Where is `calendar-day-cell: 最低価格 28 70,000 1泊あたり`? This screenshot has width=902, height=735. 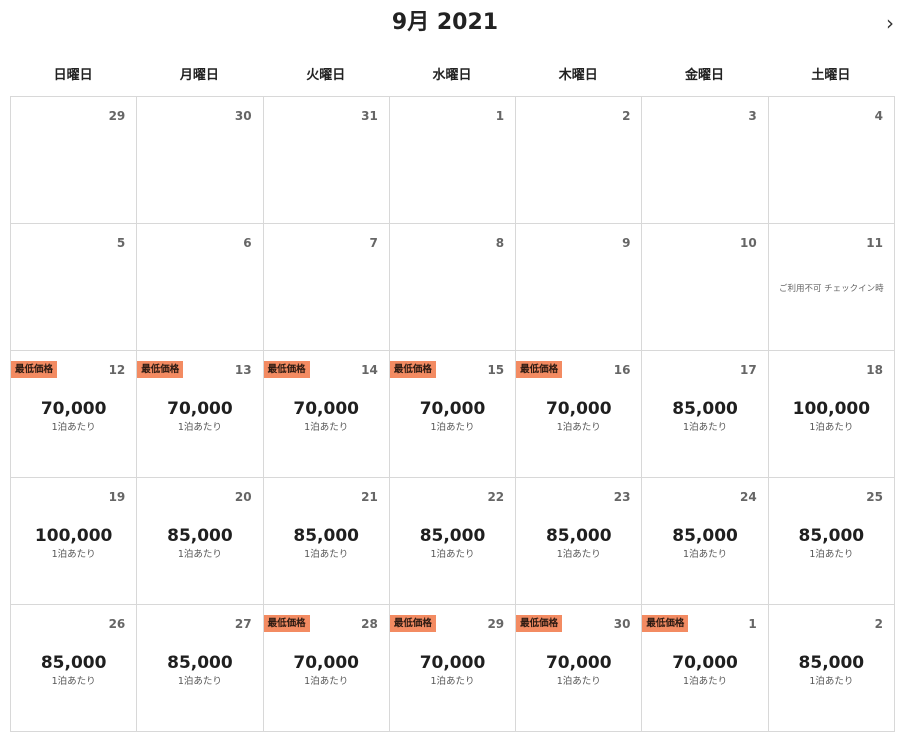 calendar-day-cell: 最低価格 28 70,000 1泊あたり is located at coordinates (326, 668).